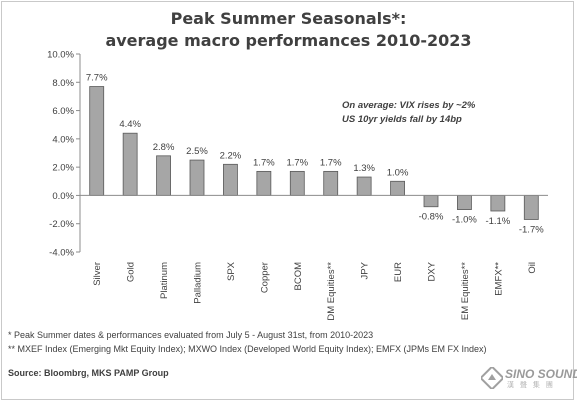 Image resolution: width=577 pixels, height=403 pixels. I want to click on data-label: 2.5%, so click(197, 151).